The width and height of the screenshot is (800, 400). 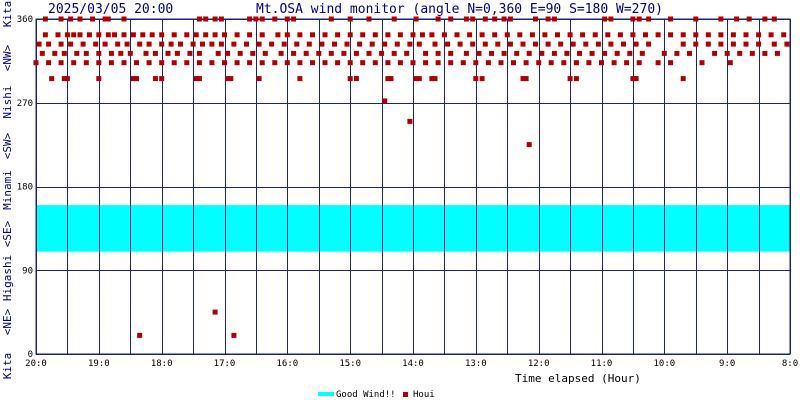 I want to click on x-tick-label: 20:0, so click(x=36, y=364).